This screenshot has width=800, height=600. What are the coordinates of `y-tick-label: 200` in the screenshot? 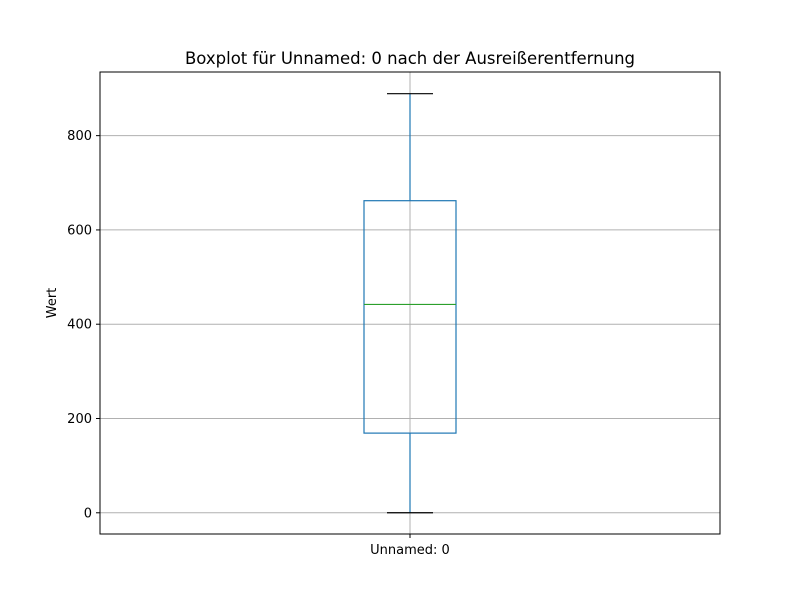 It's located at (79, 419).